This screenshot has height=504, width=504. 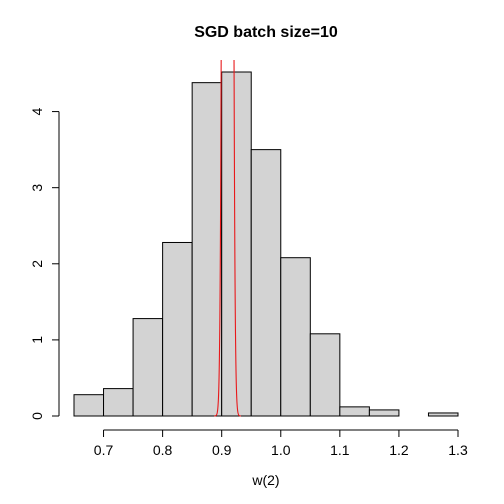 I want to click on density-curve, so click(x=227, y=238).